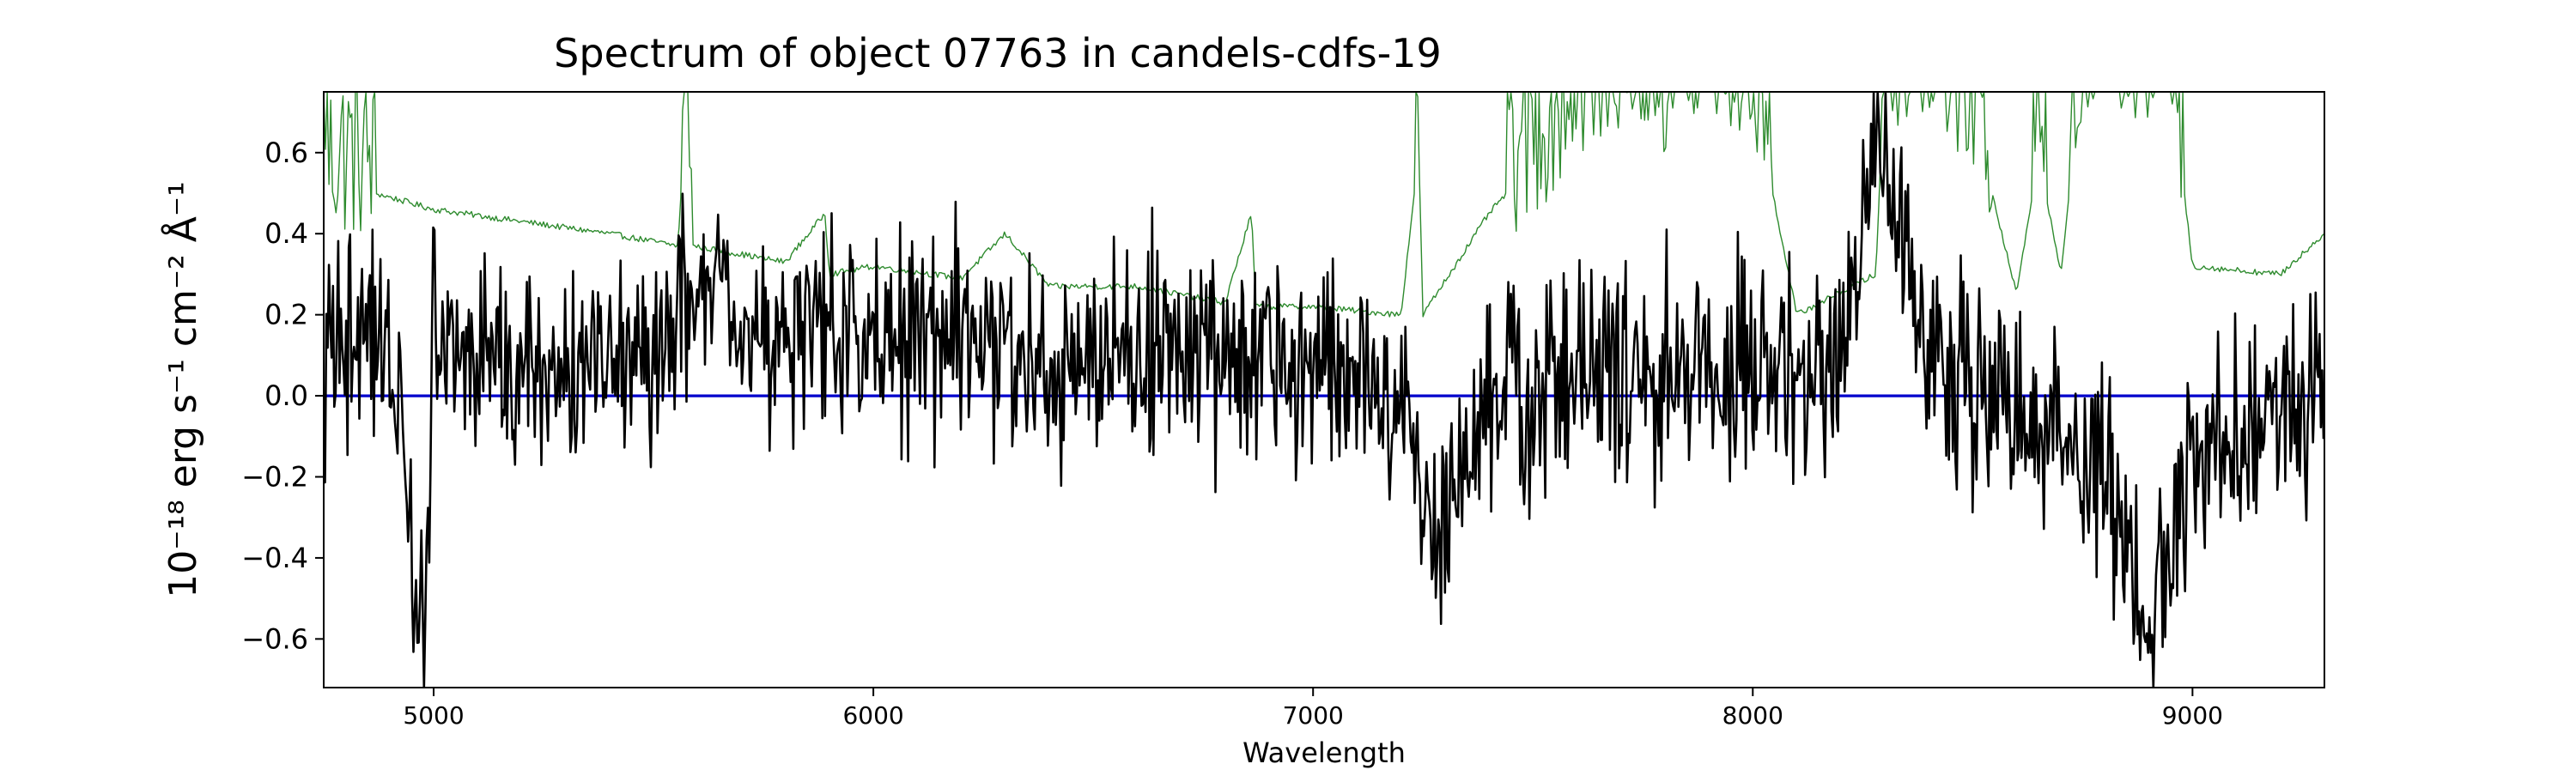 This screenshot has height=776, width=2576. I want to click on y-tick-label: 0.2, so click(286, 315).